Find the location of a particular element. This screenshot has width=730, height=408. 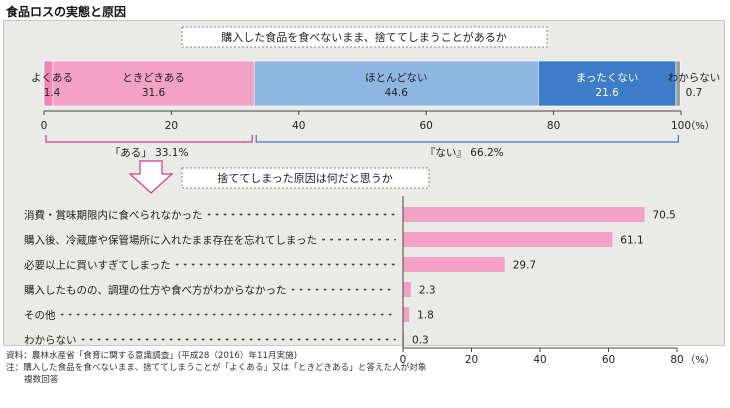

cause-value-5: 1.8 is located at coordinates (425, 316).